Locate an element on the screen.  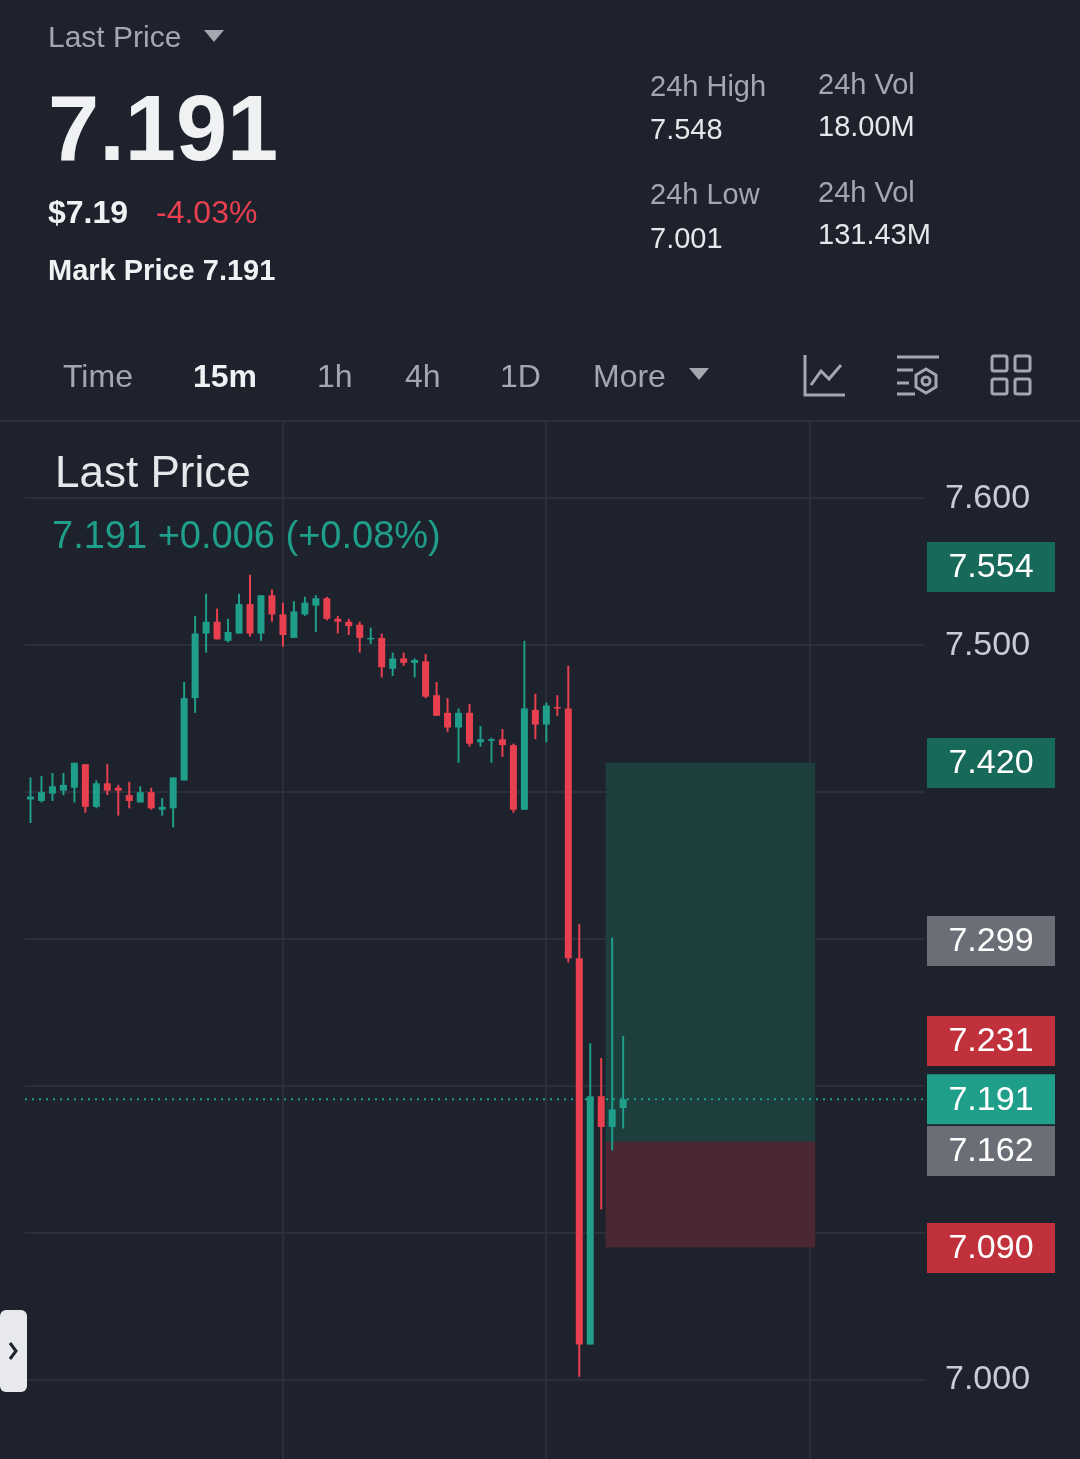
annotation: Last Price is located at coordinates (153, 471).